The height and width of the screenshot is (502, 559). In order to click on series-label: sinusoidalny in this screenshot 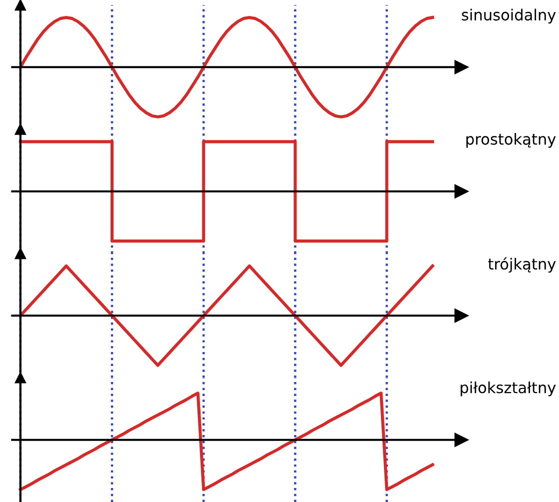, I will do `click(509, 16)`.